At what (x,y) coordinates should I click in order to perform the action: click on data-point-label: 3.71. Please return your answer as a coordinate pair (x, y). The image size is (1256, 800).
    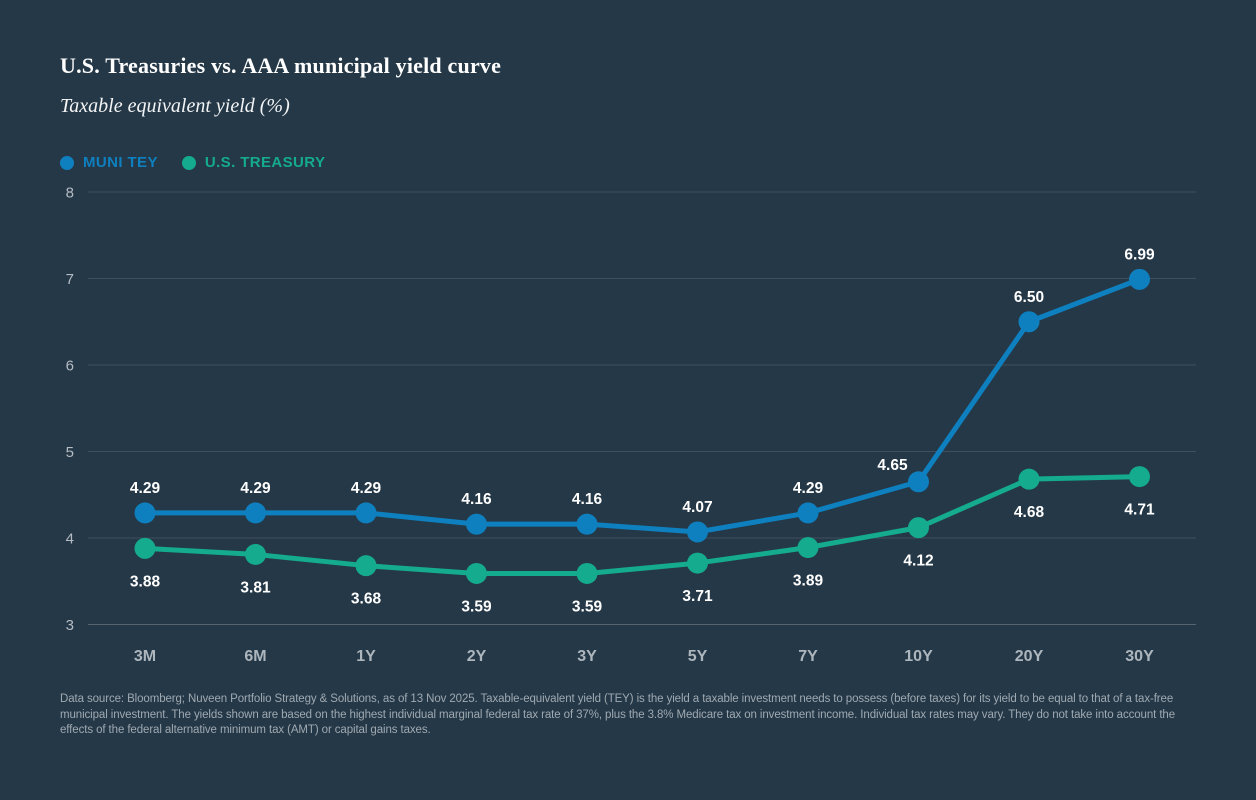
    Looking at the image, I should click on (697, 596).